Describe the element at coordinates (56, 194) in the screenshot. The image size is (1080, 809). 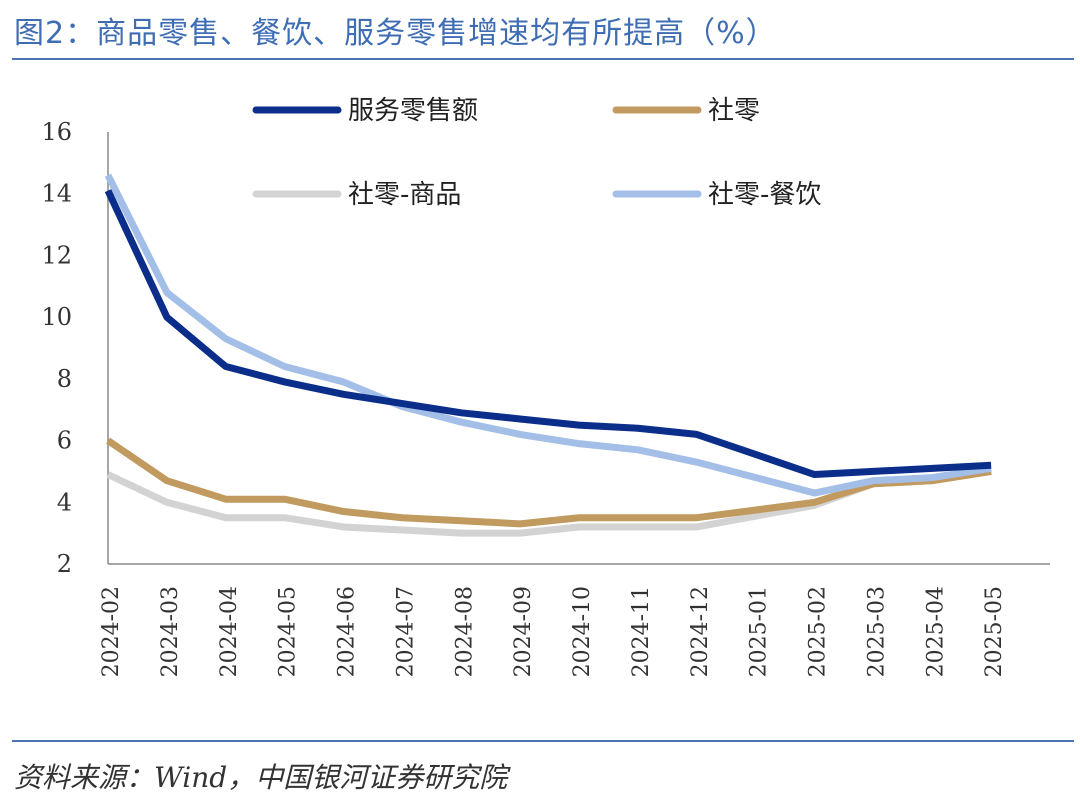
I see `y-tick-label: 14` at that location.